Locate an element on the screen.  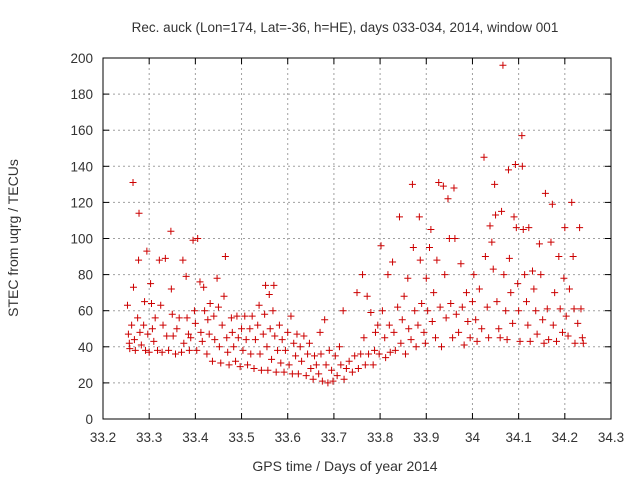
y-tick-label: 0 is located at coordinates (89, 419).